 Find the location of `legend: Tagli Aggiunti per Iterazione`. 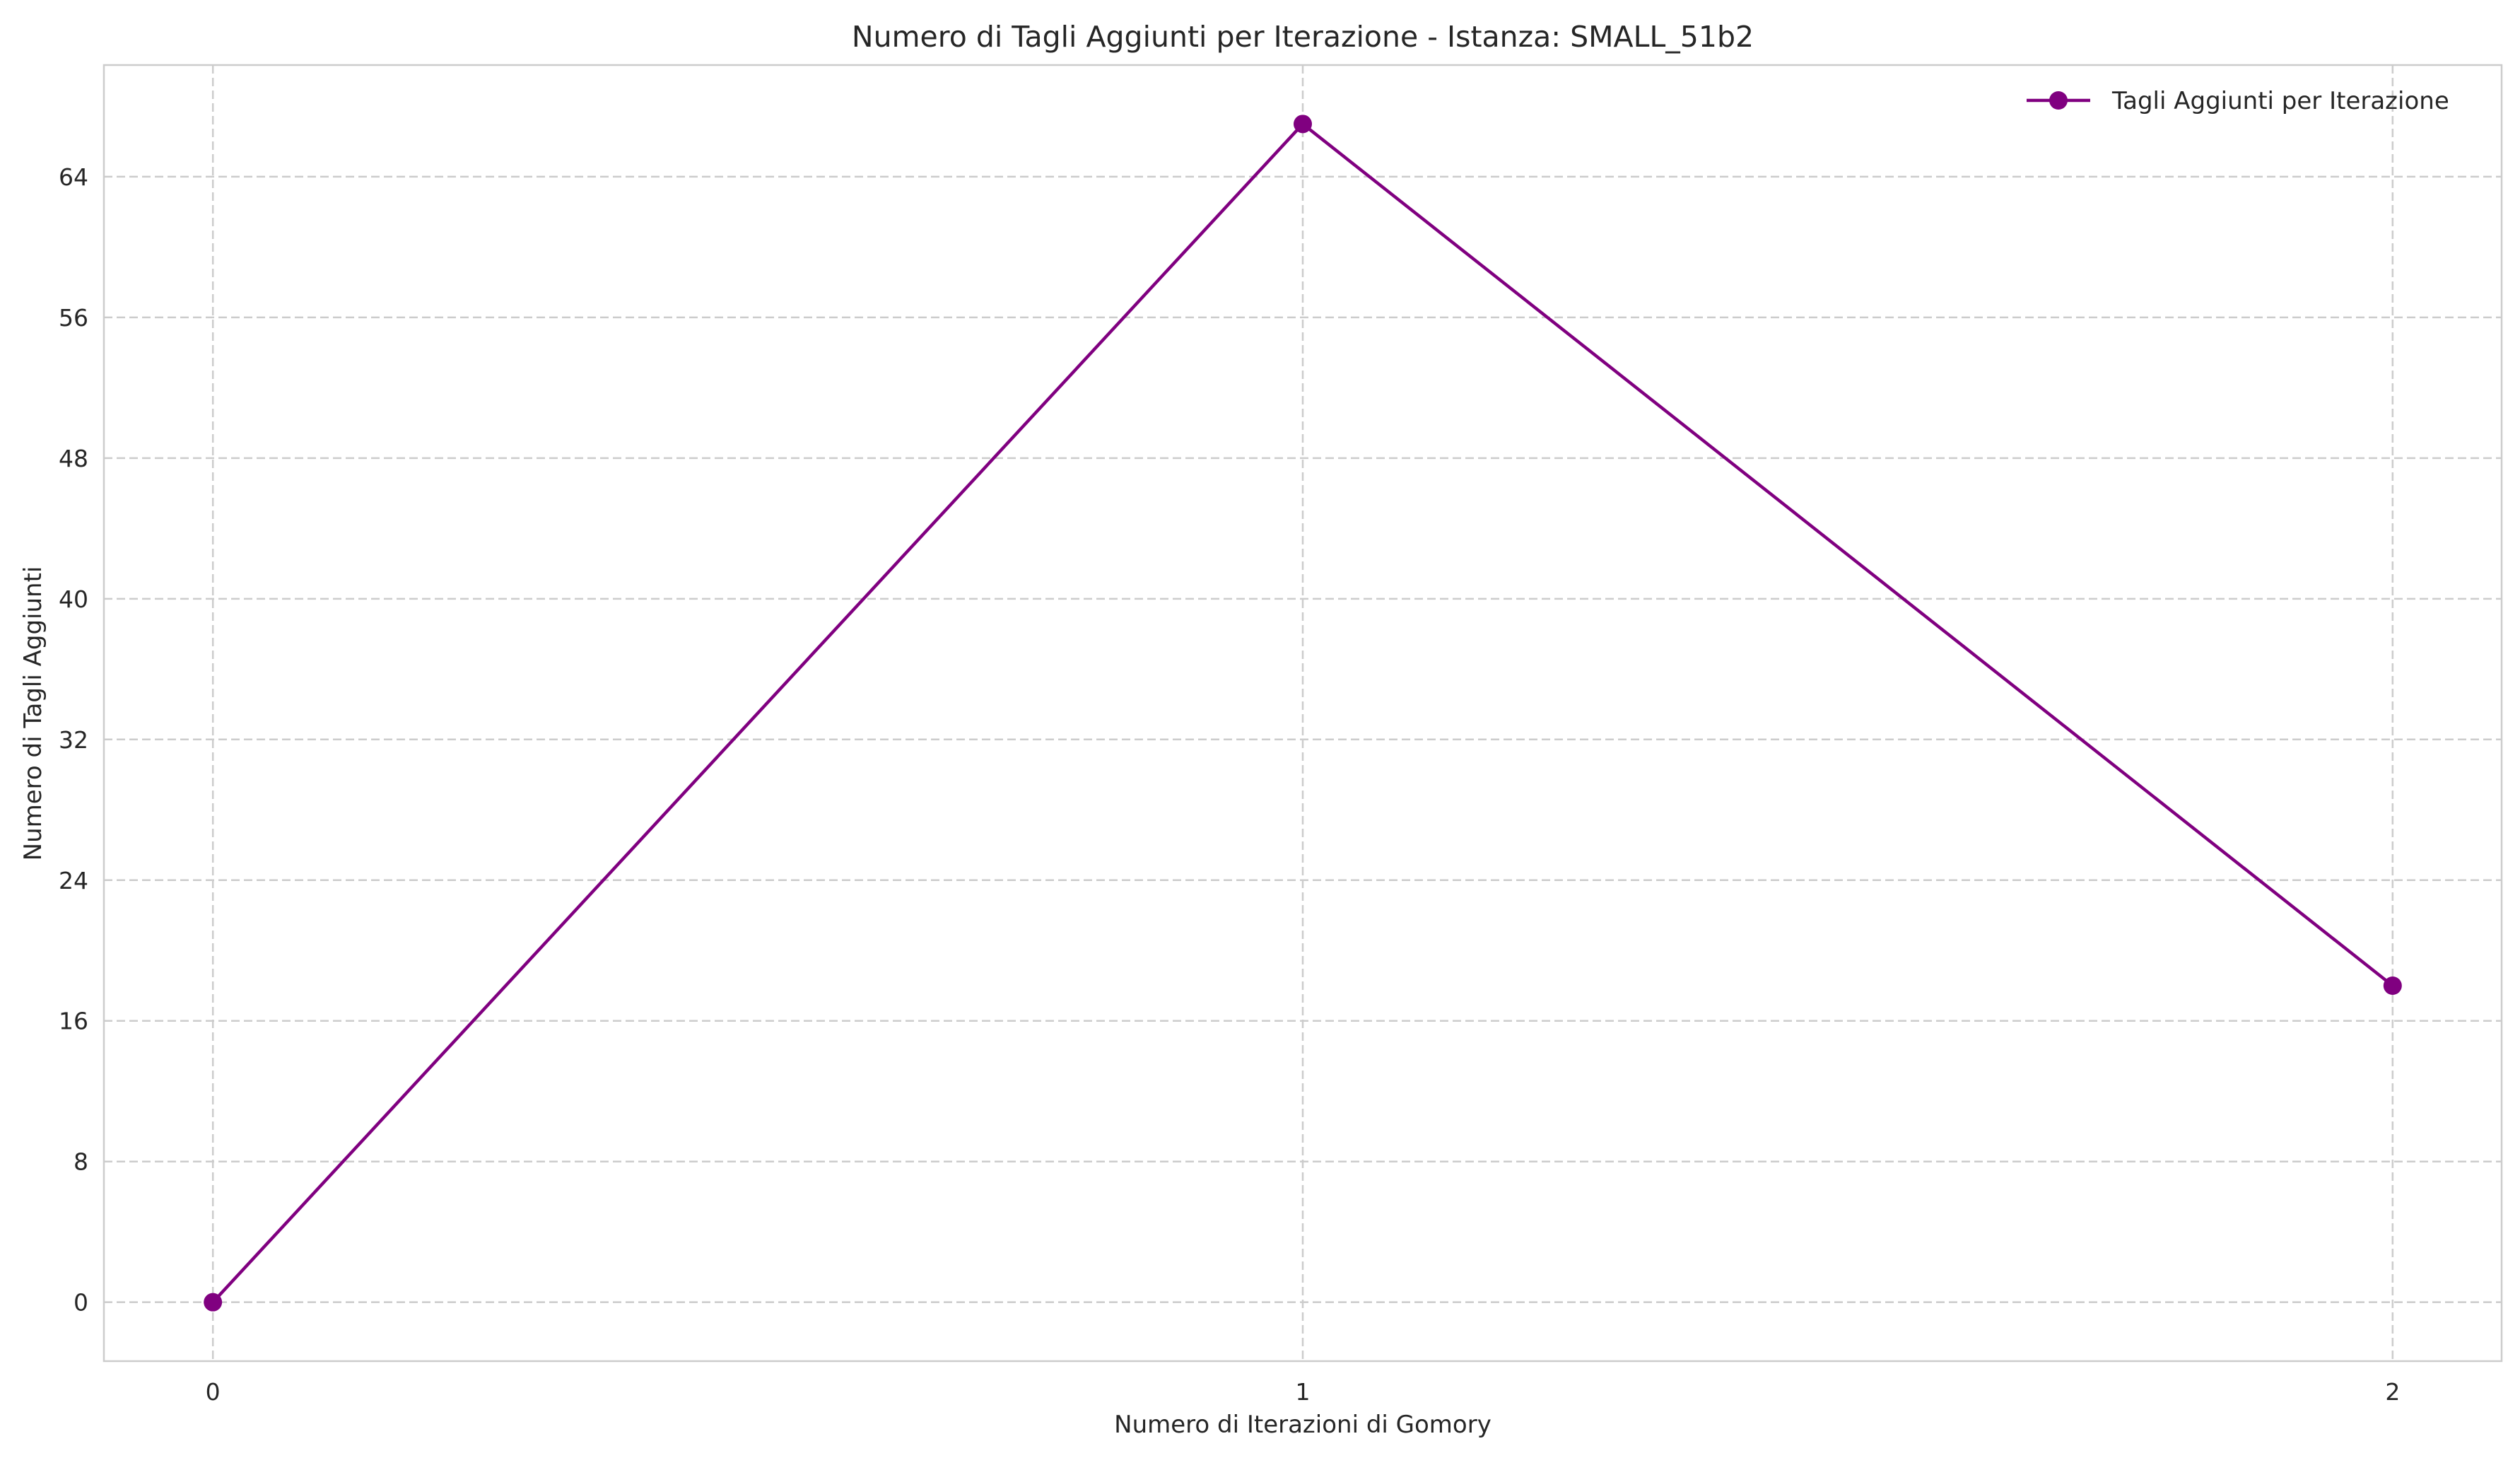

legend: Tagli Aggiunti per Iterazione is located at coordinates (2238, 101).